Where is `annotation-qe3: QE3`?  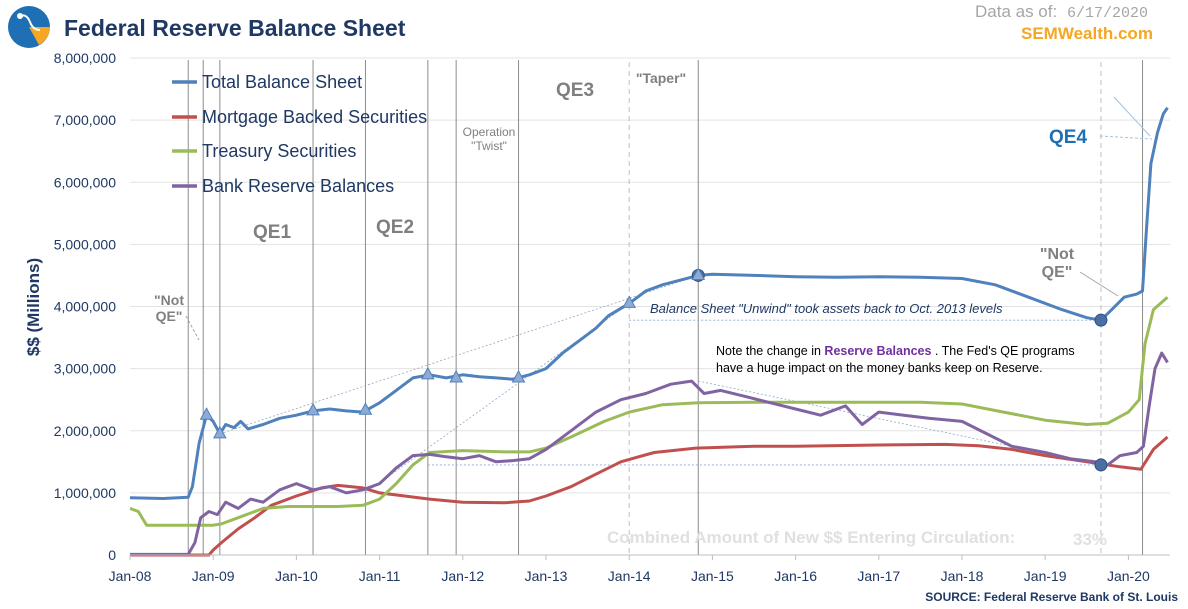
annotation-qe3: QE3 is located at coordinates (575, 90).